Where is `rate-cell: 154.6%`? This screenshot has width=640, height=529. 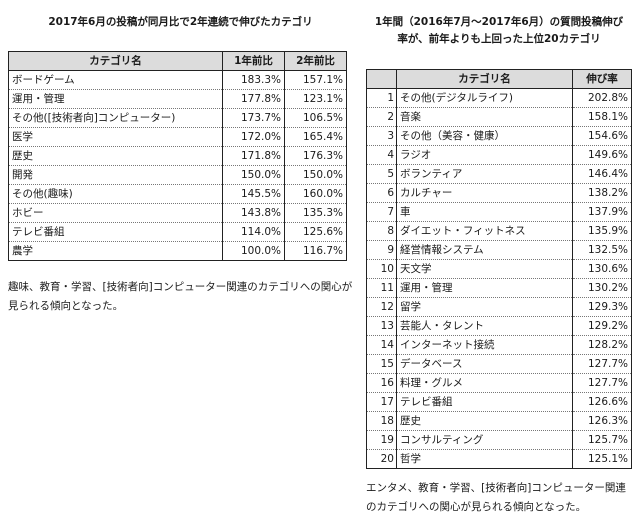 rate-cell: 154.6% is located at coordinates (602, 136).